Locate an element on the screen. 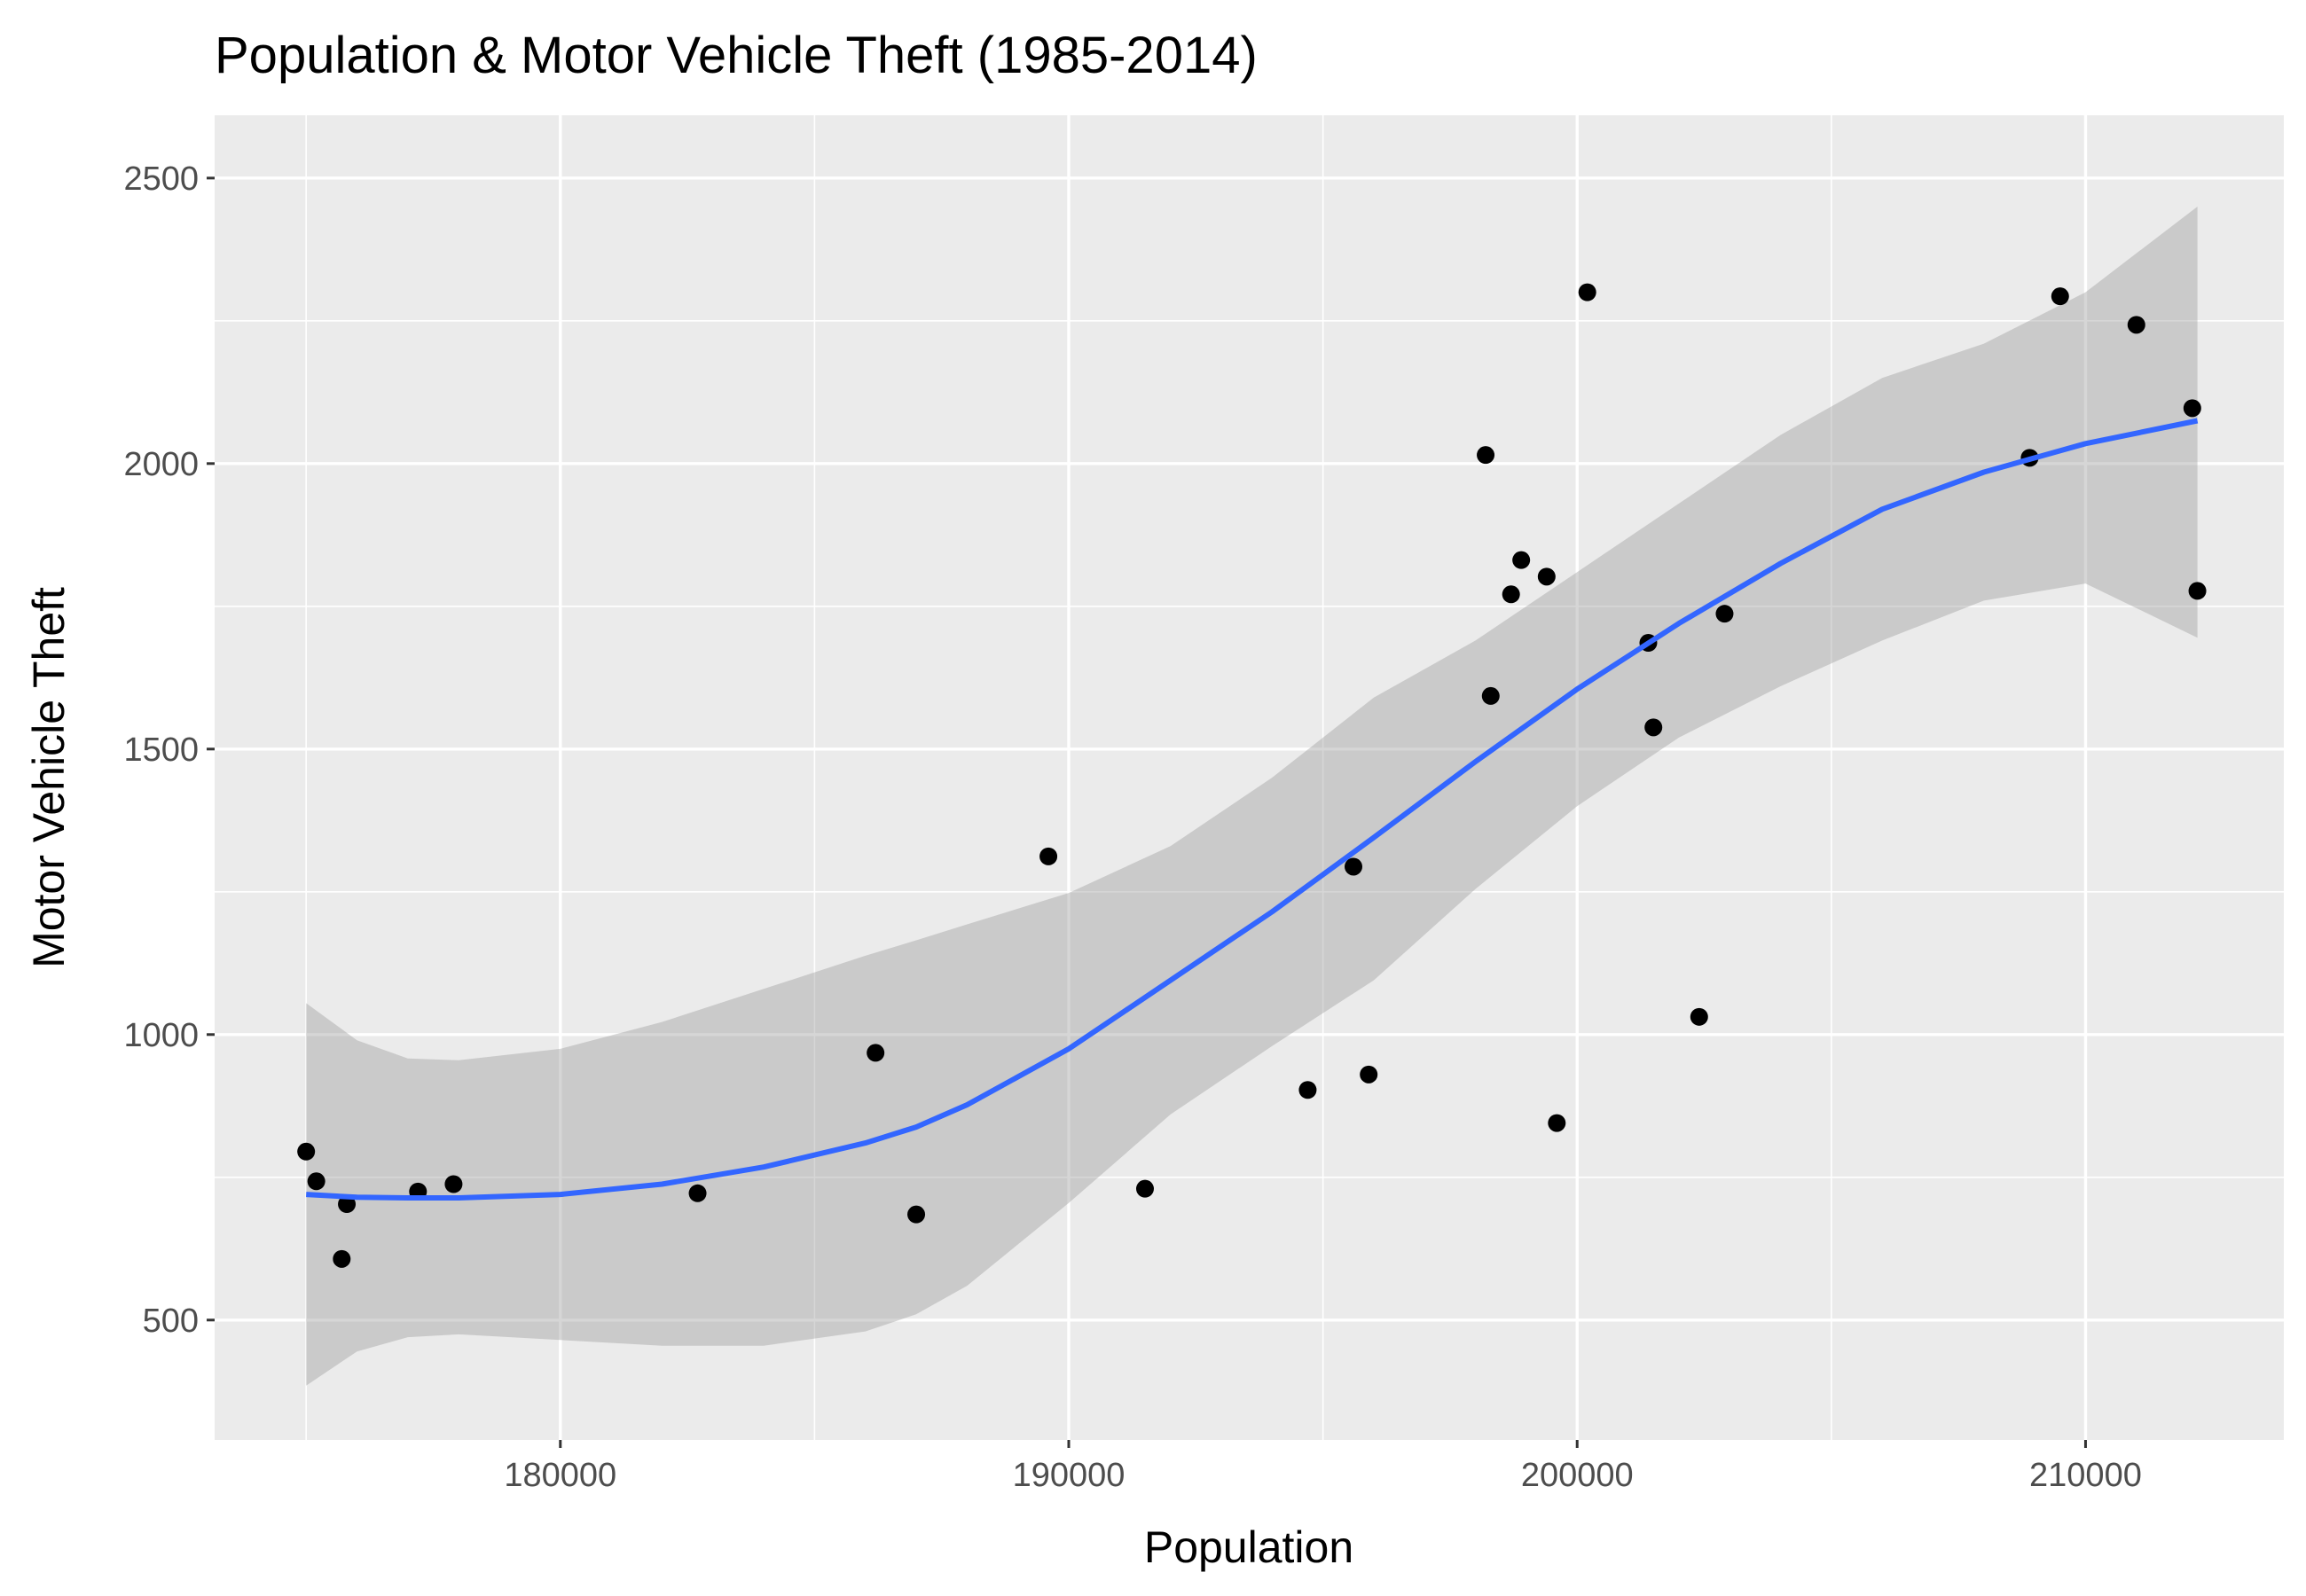  x-axis-ticks: 180000 190000 200000 210000 is located at coordinates (1323, 1467).